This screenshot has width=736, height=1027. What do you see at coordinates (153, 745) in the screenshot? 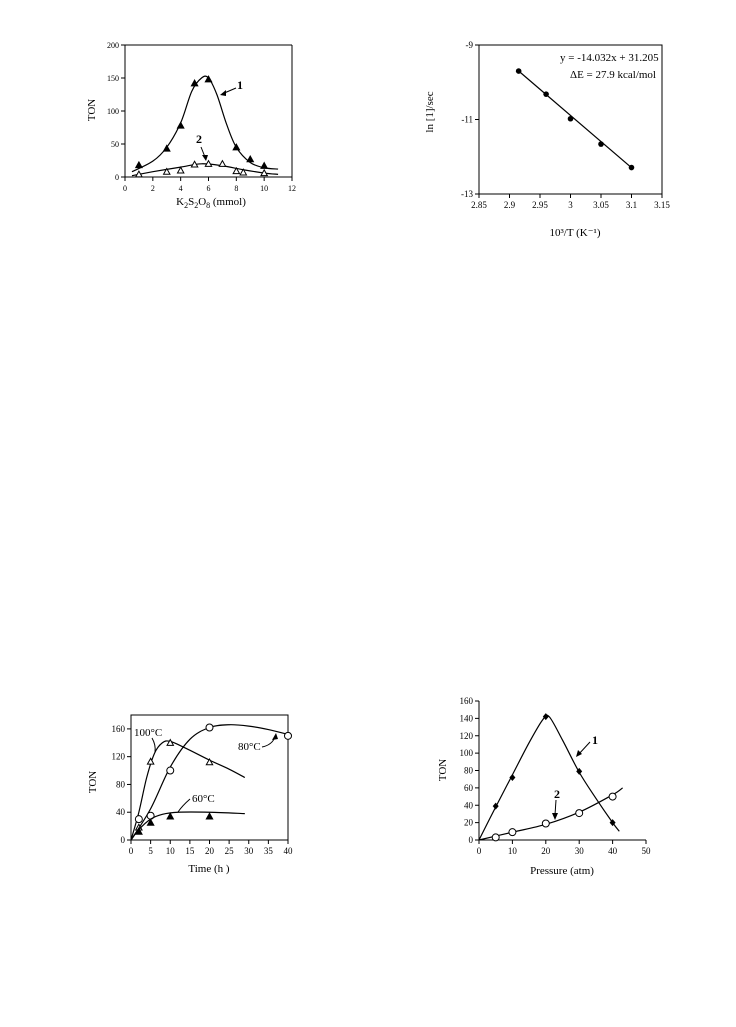
I see `leader-100c` at bounding box center [153, 745].